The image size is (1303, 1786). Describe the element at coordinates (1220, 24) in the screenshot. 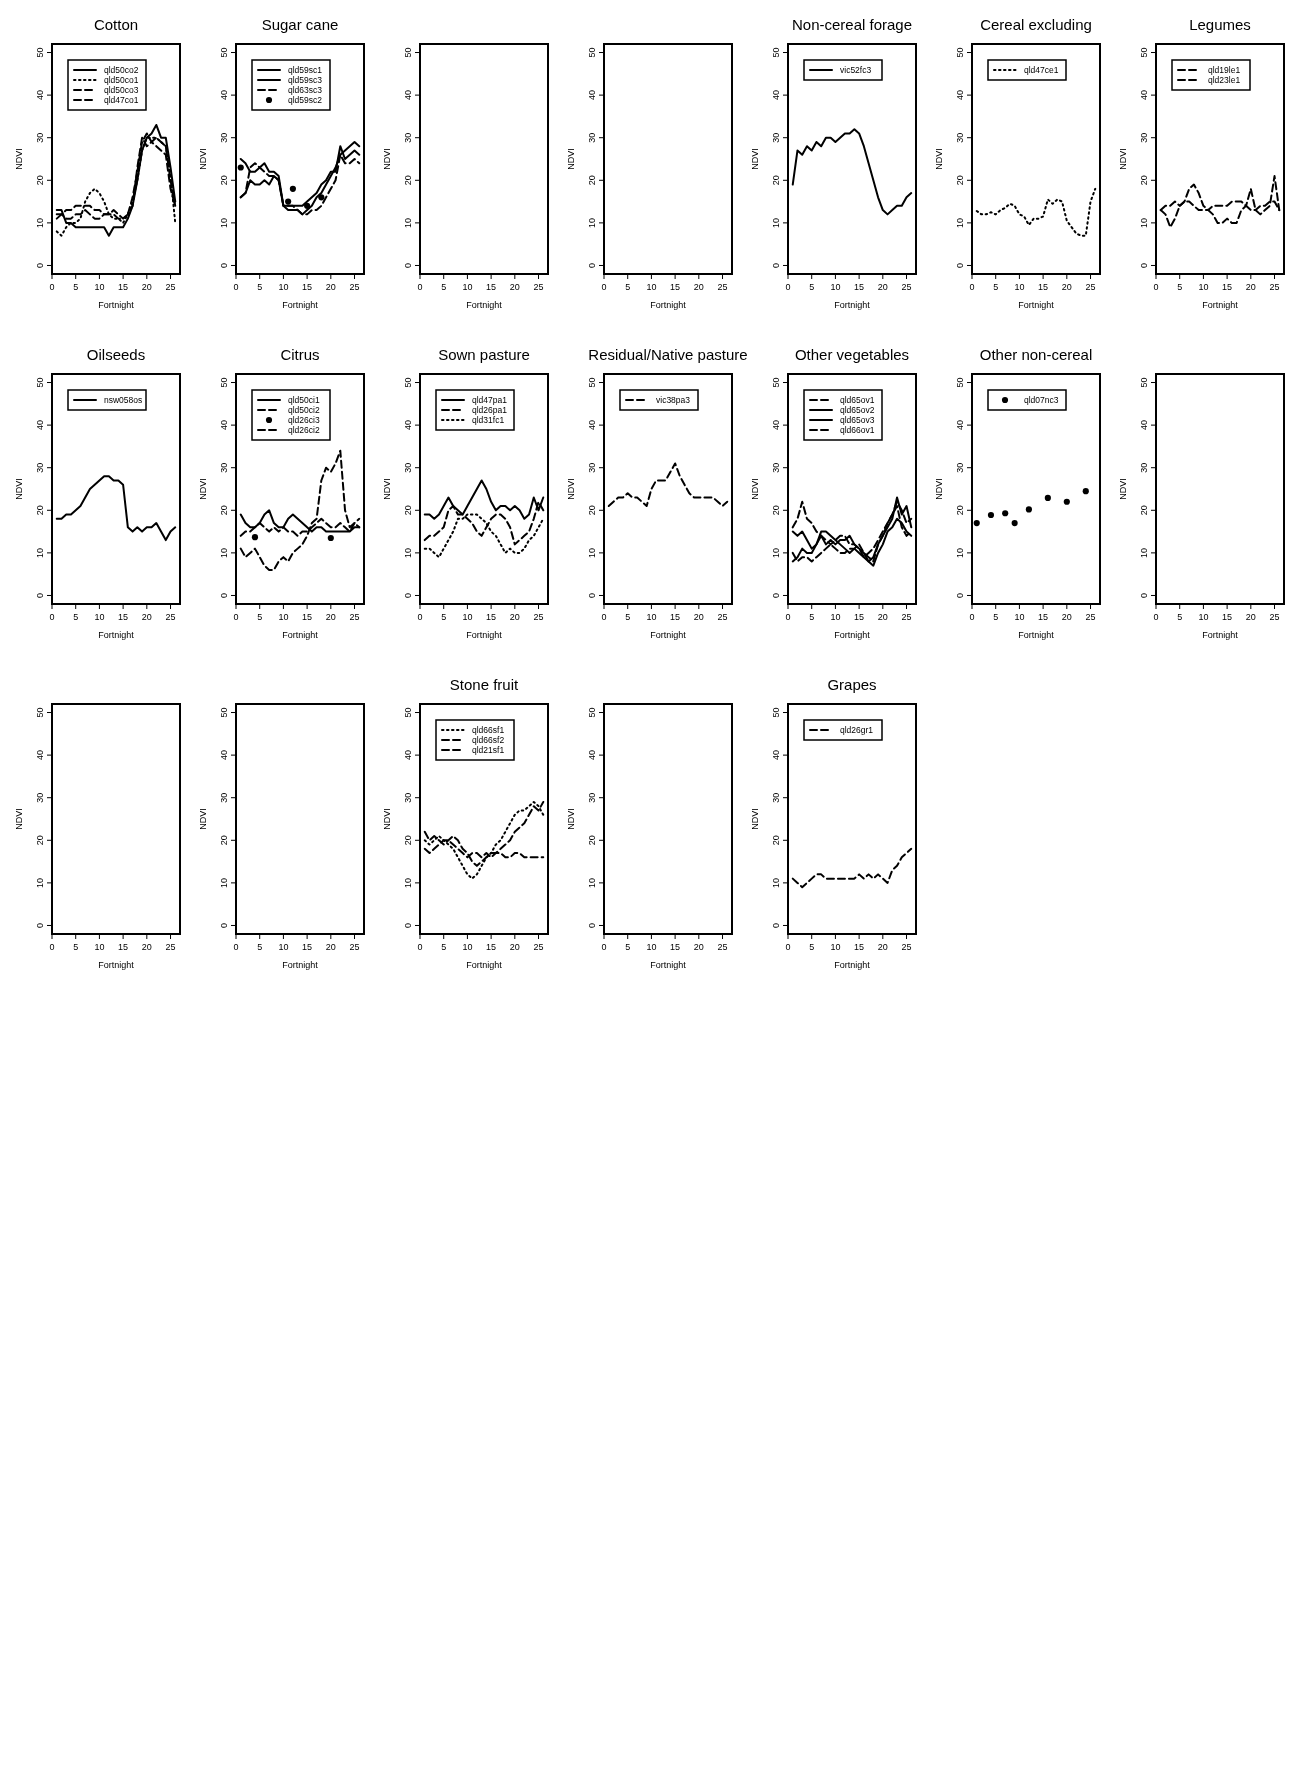

I see `chart-title: Legumes` at that location.